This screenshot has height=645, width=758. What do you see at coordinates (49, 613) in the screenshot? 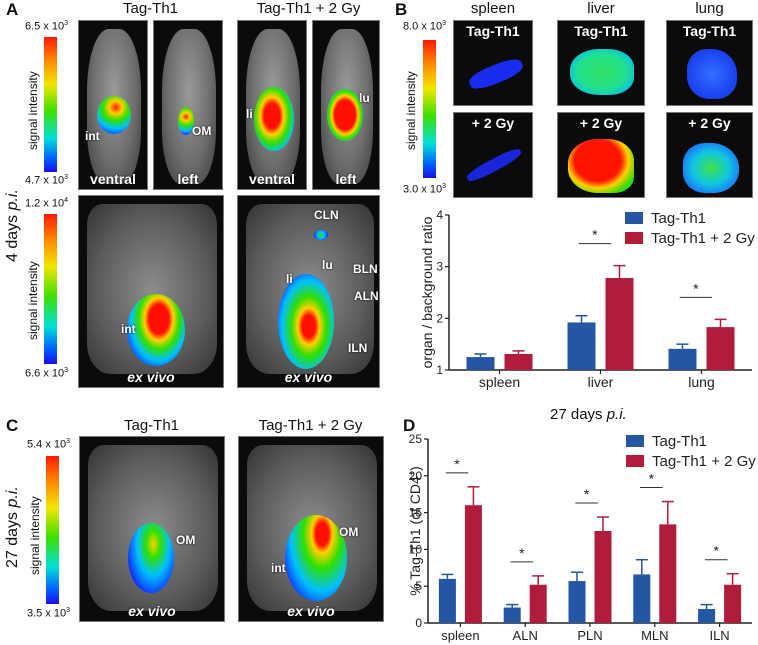
I see `colorbar-c-min: 3.5 x 103` at bounding box center [49, 613].